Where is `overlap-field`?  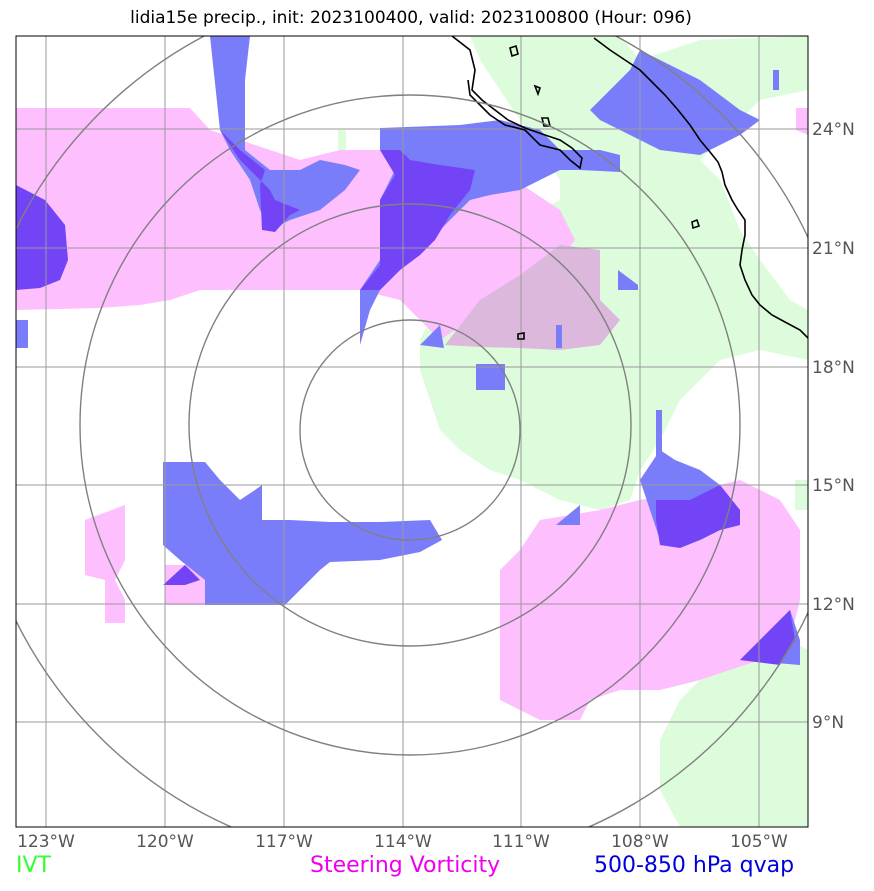 overlap-field is located at coordinates (532, 297).